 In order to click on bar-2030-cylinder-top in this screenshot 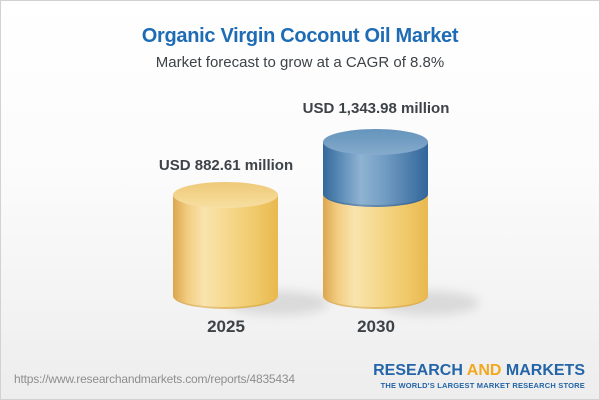, I will do `click(375, 142)`.